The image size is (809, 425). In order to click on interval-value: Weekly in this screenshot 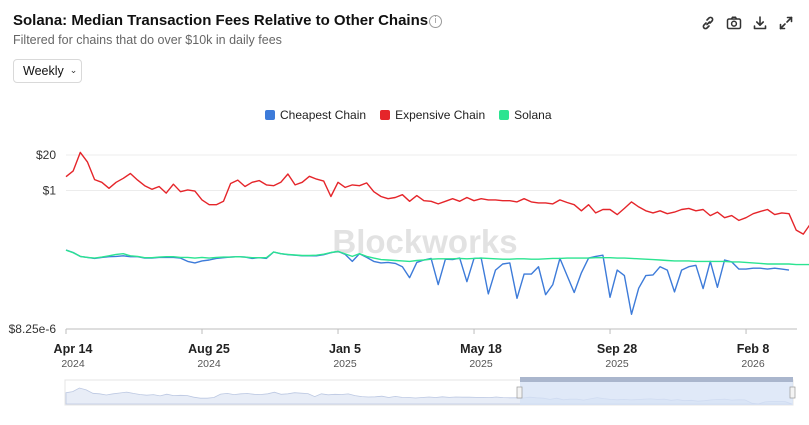, I will do `click(43, 71)`.